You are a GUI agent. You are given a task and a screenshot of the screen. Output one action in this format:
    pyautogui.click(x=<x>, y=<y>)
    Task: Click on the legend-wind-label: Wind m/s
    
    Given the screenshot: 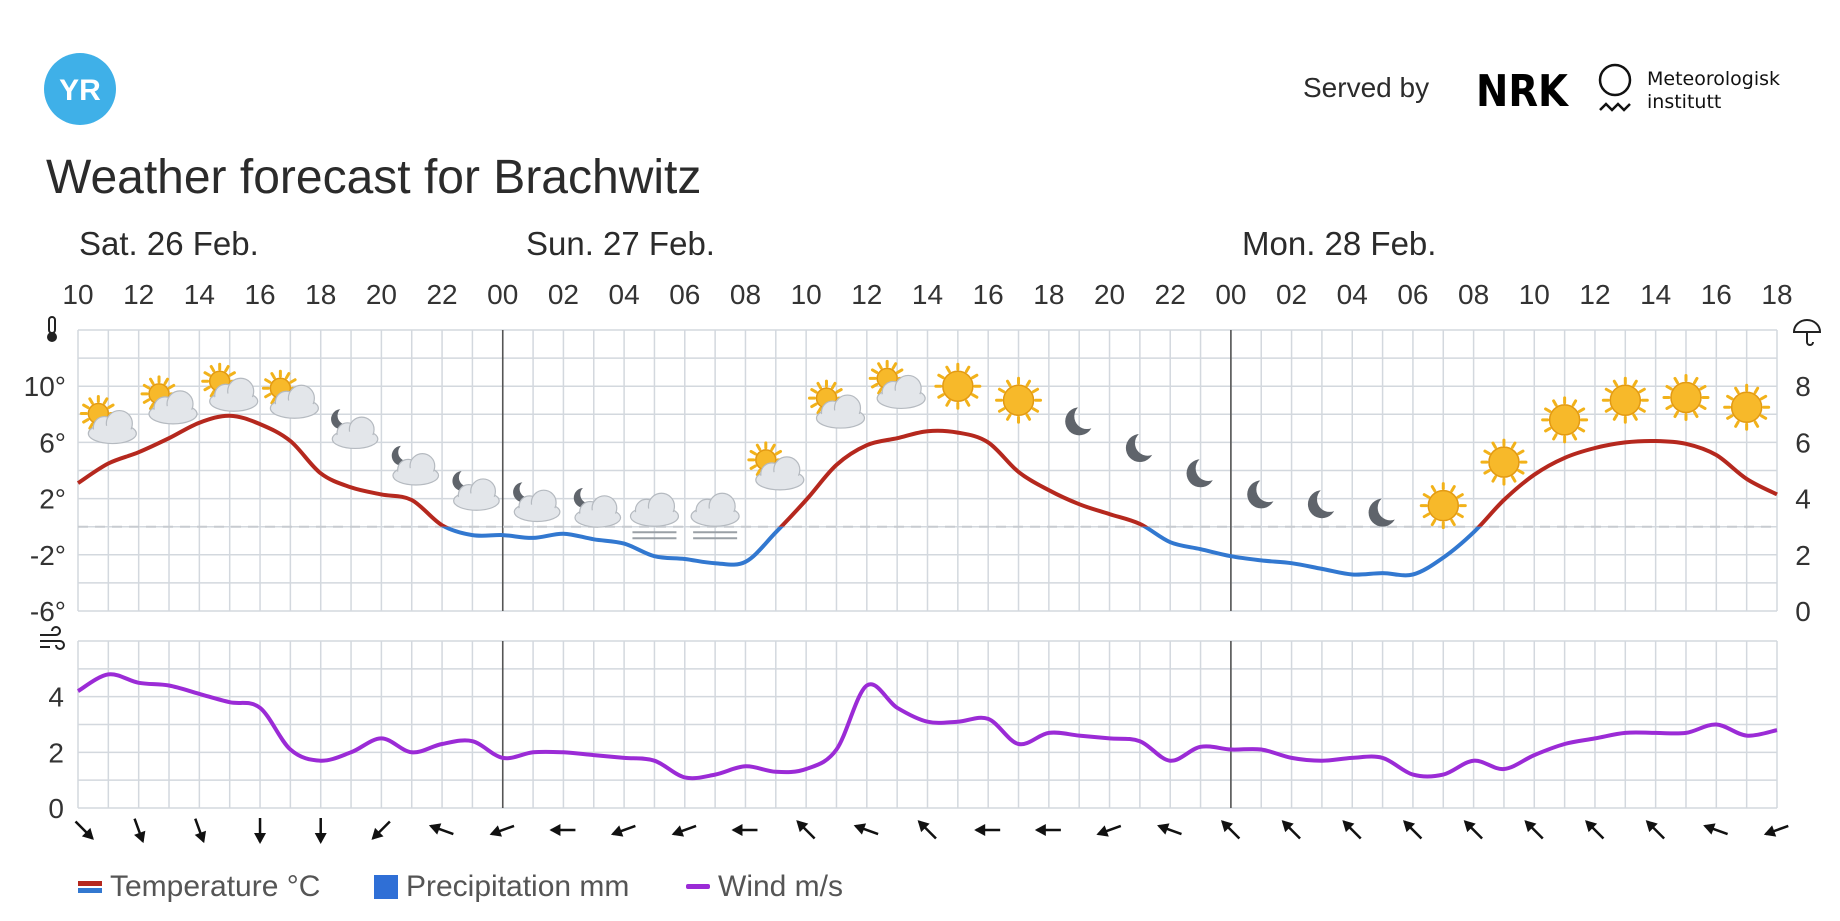 What is the action you would take?
    pyautogui.click(x=781, y=886)
    